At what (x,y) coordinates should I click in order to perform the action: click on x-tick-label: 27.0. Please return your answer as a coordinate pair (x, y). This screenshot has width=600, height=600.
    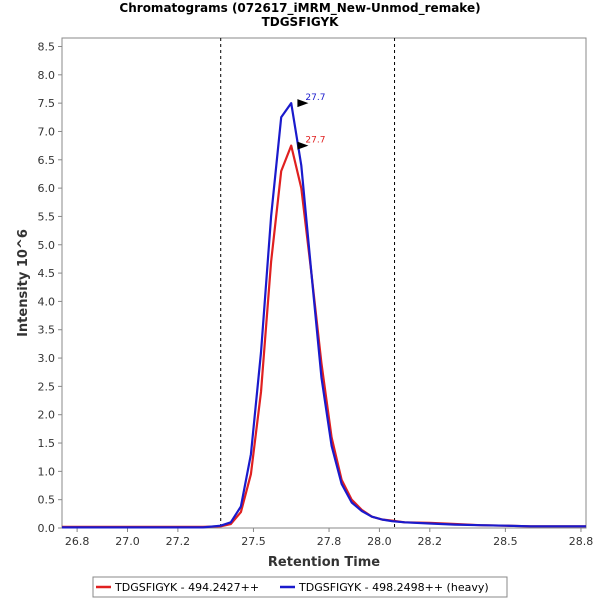
    Looking at the image, I should click on (127, 541).